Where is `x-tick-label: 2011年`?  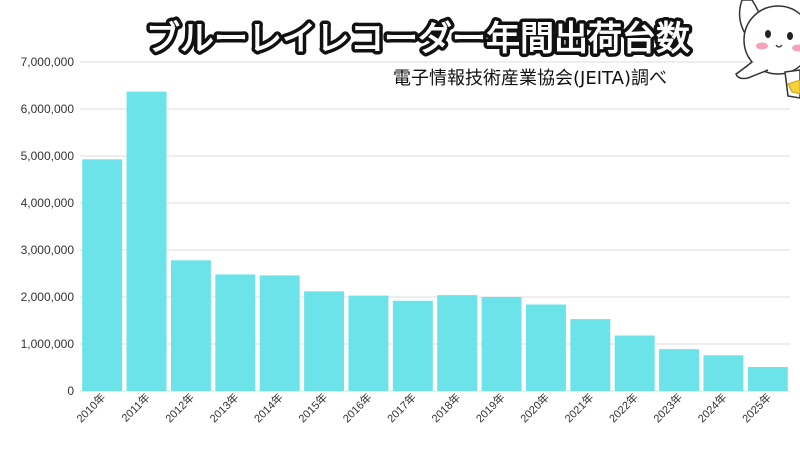
x-tick-label: 2011年 is located at coordinates (135, 407).